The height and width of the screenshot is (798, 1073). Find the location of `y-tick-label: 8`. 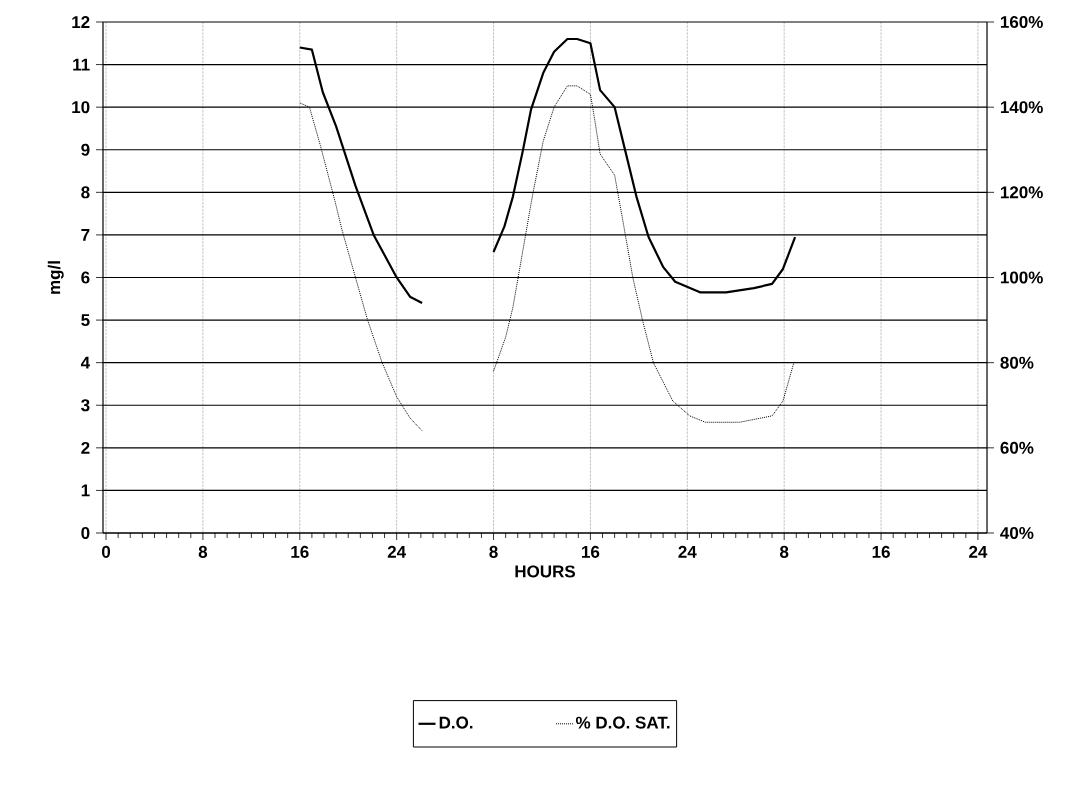

y-tick-label: 8 is located at coordinates (85, 192).